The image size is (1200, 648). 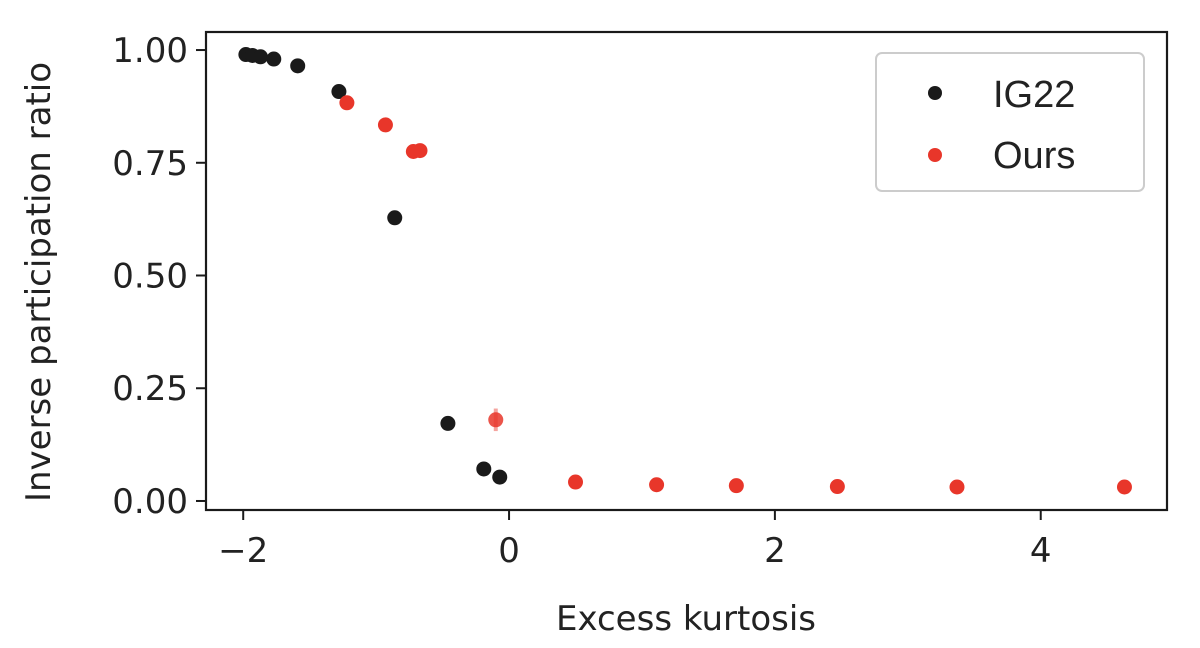 I want to click on y-tick-label: 0.00, so click(x=150, y=502).